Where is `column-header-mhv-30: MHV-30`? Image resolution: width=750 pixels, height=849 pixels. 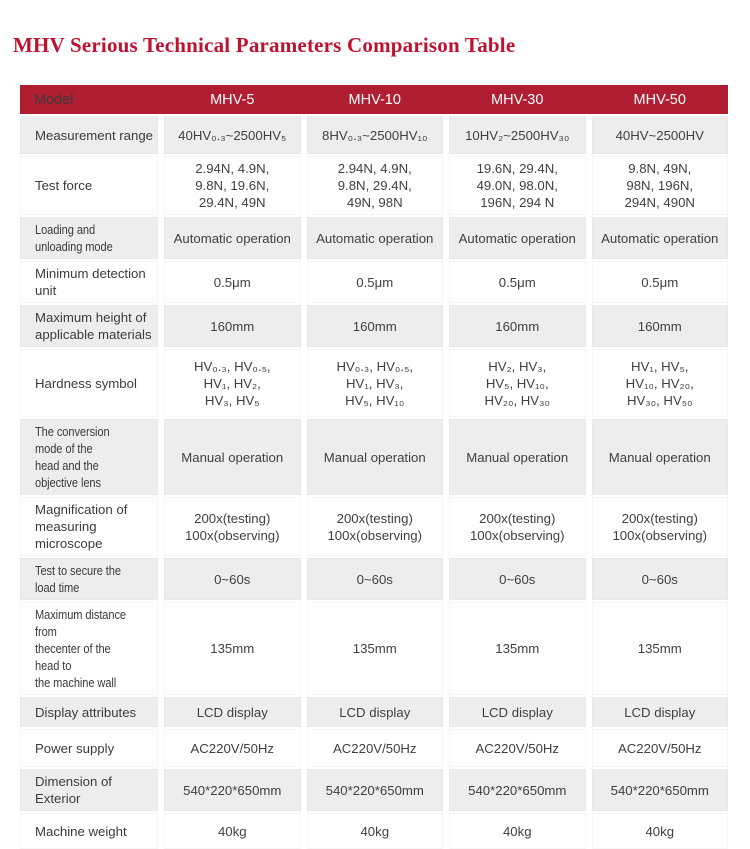 column-header-mhv-30: MHV-30 is located at coordinates (517, 100).